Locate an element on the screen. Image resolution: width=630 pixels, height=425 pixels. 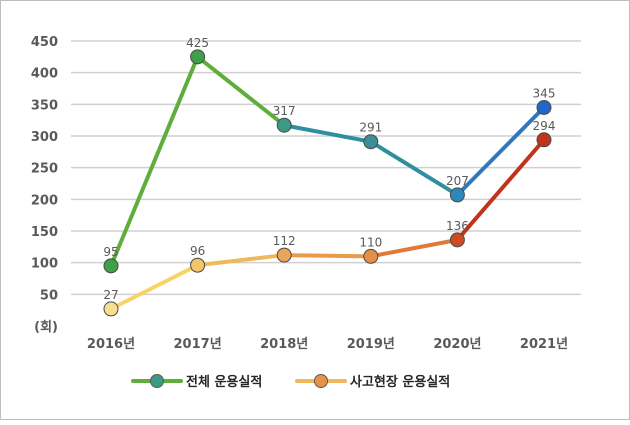
data-label: 110 is located at coordinates (370, 242).